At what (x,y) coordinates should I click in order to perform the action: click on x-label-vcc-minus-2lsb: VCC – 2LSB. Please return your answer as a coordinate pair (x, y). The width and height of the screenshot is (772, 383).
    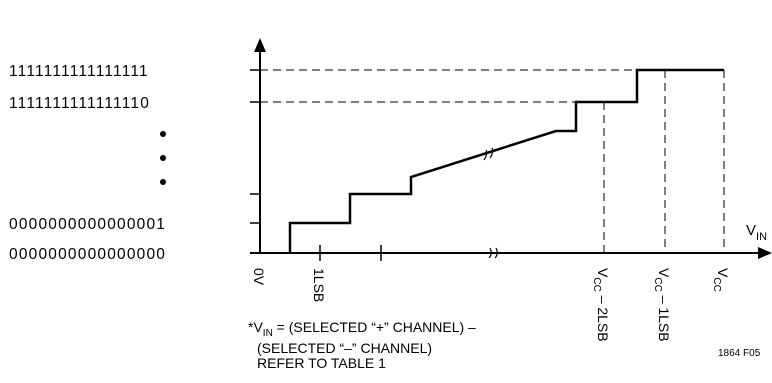
    Looking at the image, I should click on (601, 305).